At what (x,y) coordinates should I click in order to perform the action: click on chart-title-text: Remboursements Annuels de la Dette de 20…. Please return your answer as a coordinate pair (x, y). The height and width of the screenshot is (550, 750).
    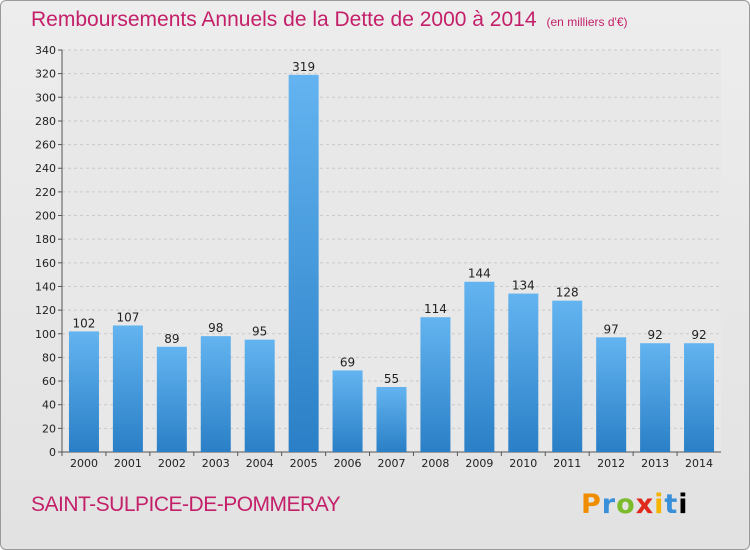
    Looking at the image, I should click on (284, 19).